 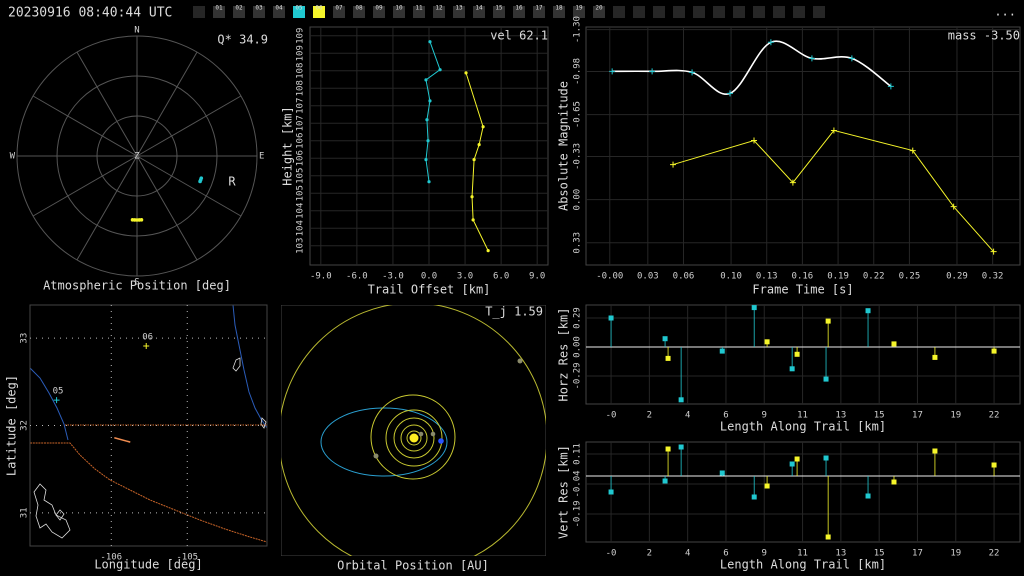 What do you see at coordinates (564, 146) in the screenshot?
I see `y-axis-label: Absolute Magnitude` at bounding box center [564, 146].